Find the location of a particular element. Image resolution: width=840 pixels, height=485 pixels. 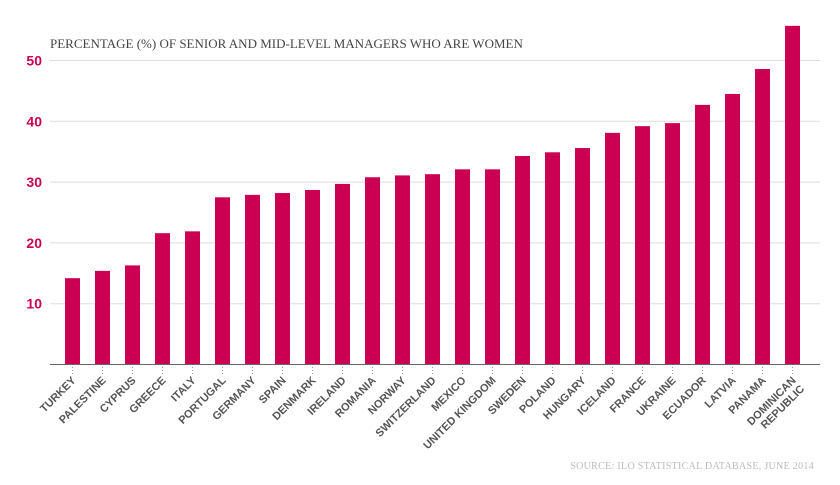

bar-sweden is located at coordinates (522, 260).